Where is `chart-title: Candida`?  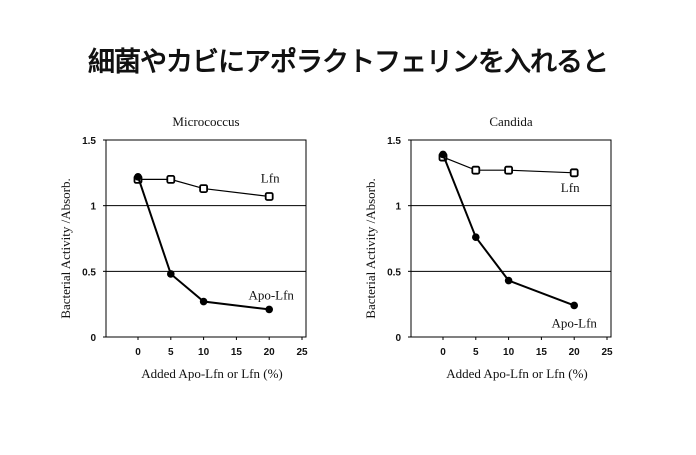 chart-title: Candida is located at coordinates (511, 121).